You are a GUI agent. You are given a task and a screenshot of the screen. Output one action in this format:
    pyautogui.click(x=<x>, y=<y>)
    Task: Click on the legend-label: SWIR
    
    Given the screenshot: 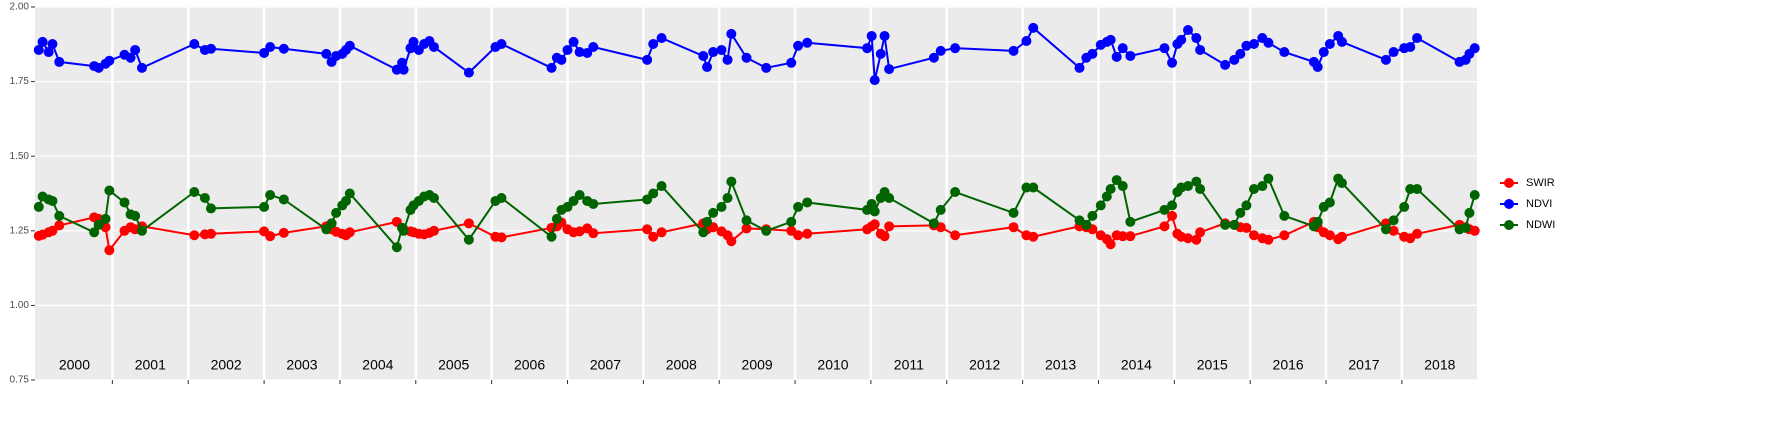 What is the action you would take?
    pyautogui.click(x=1540, y=183)
    